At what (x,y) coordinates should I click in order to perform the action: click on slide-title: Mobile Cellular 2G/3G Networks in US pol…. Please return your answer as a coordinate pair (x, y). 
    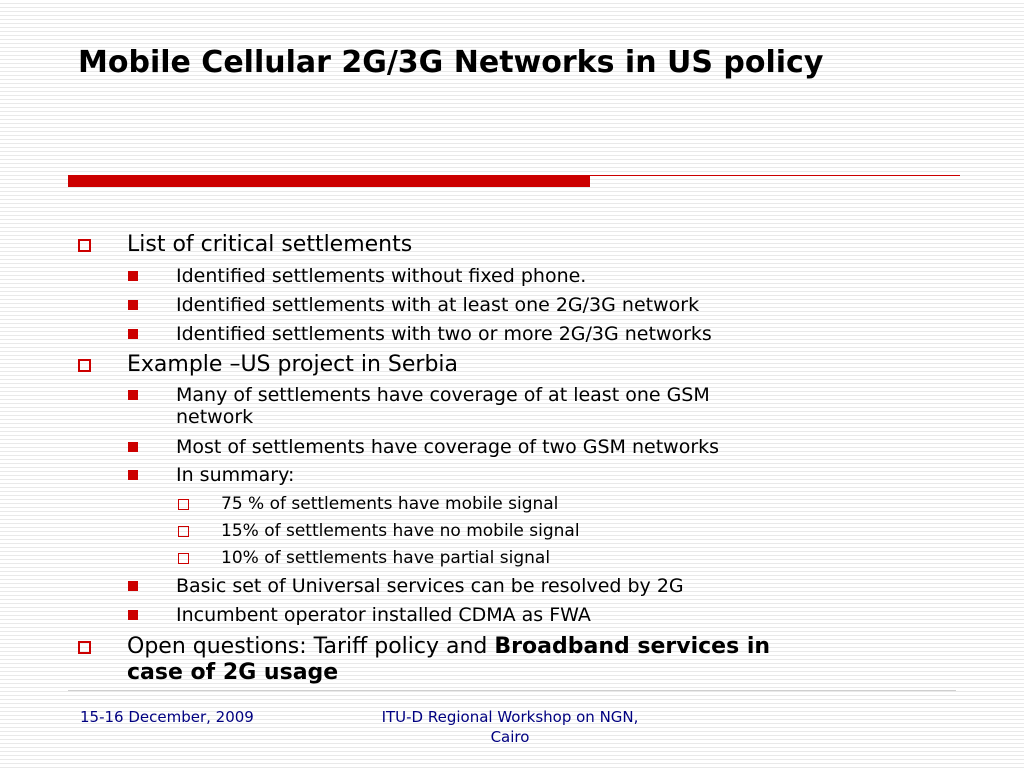
    Looking at the image, I should click on (451, 62).